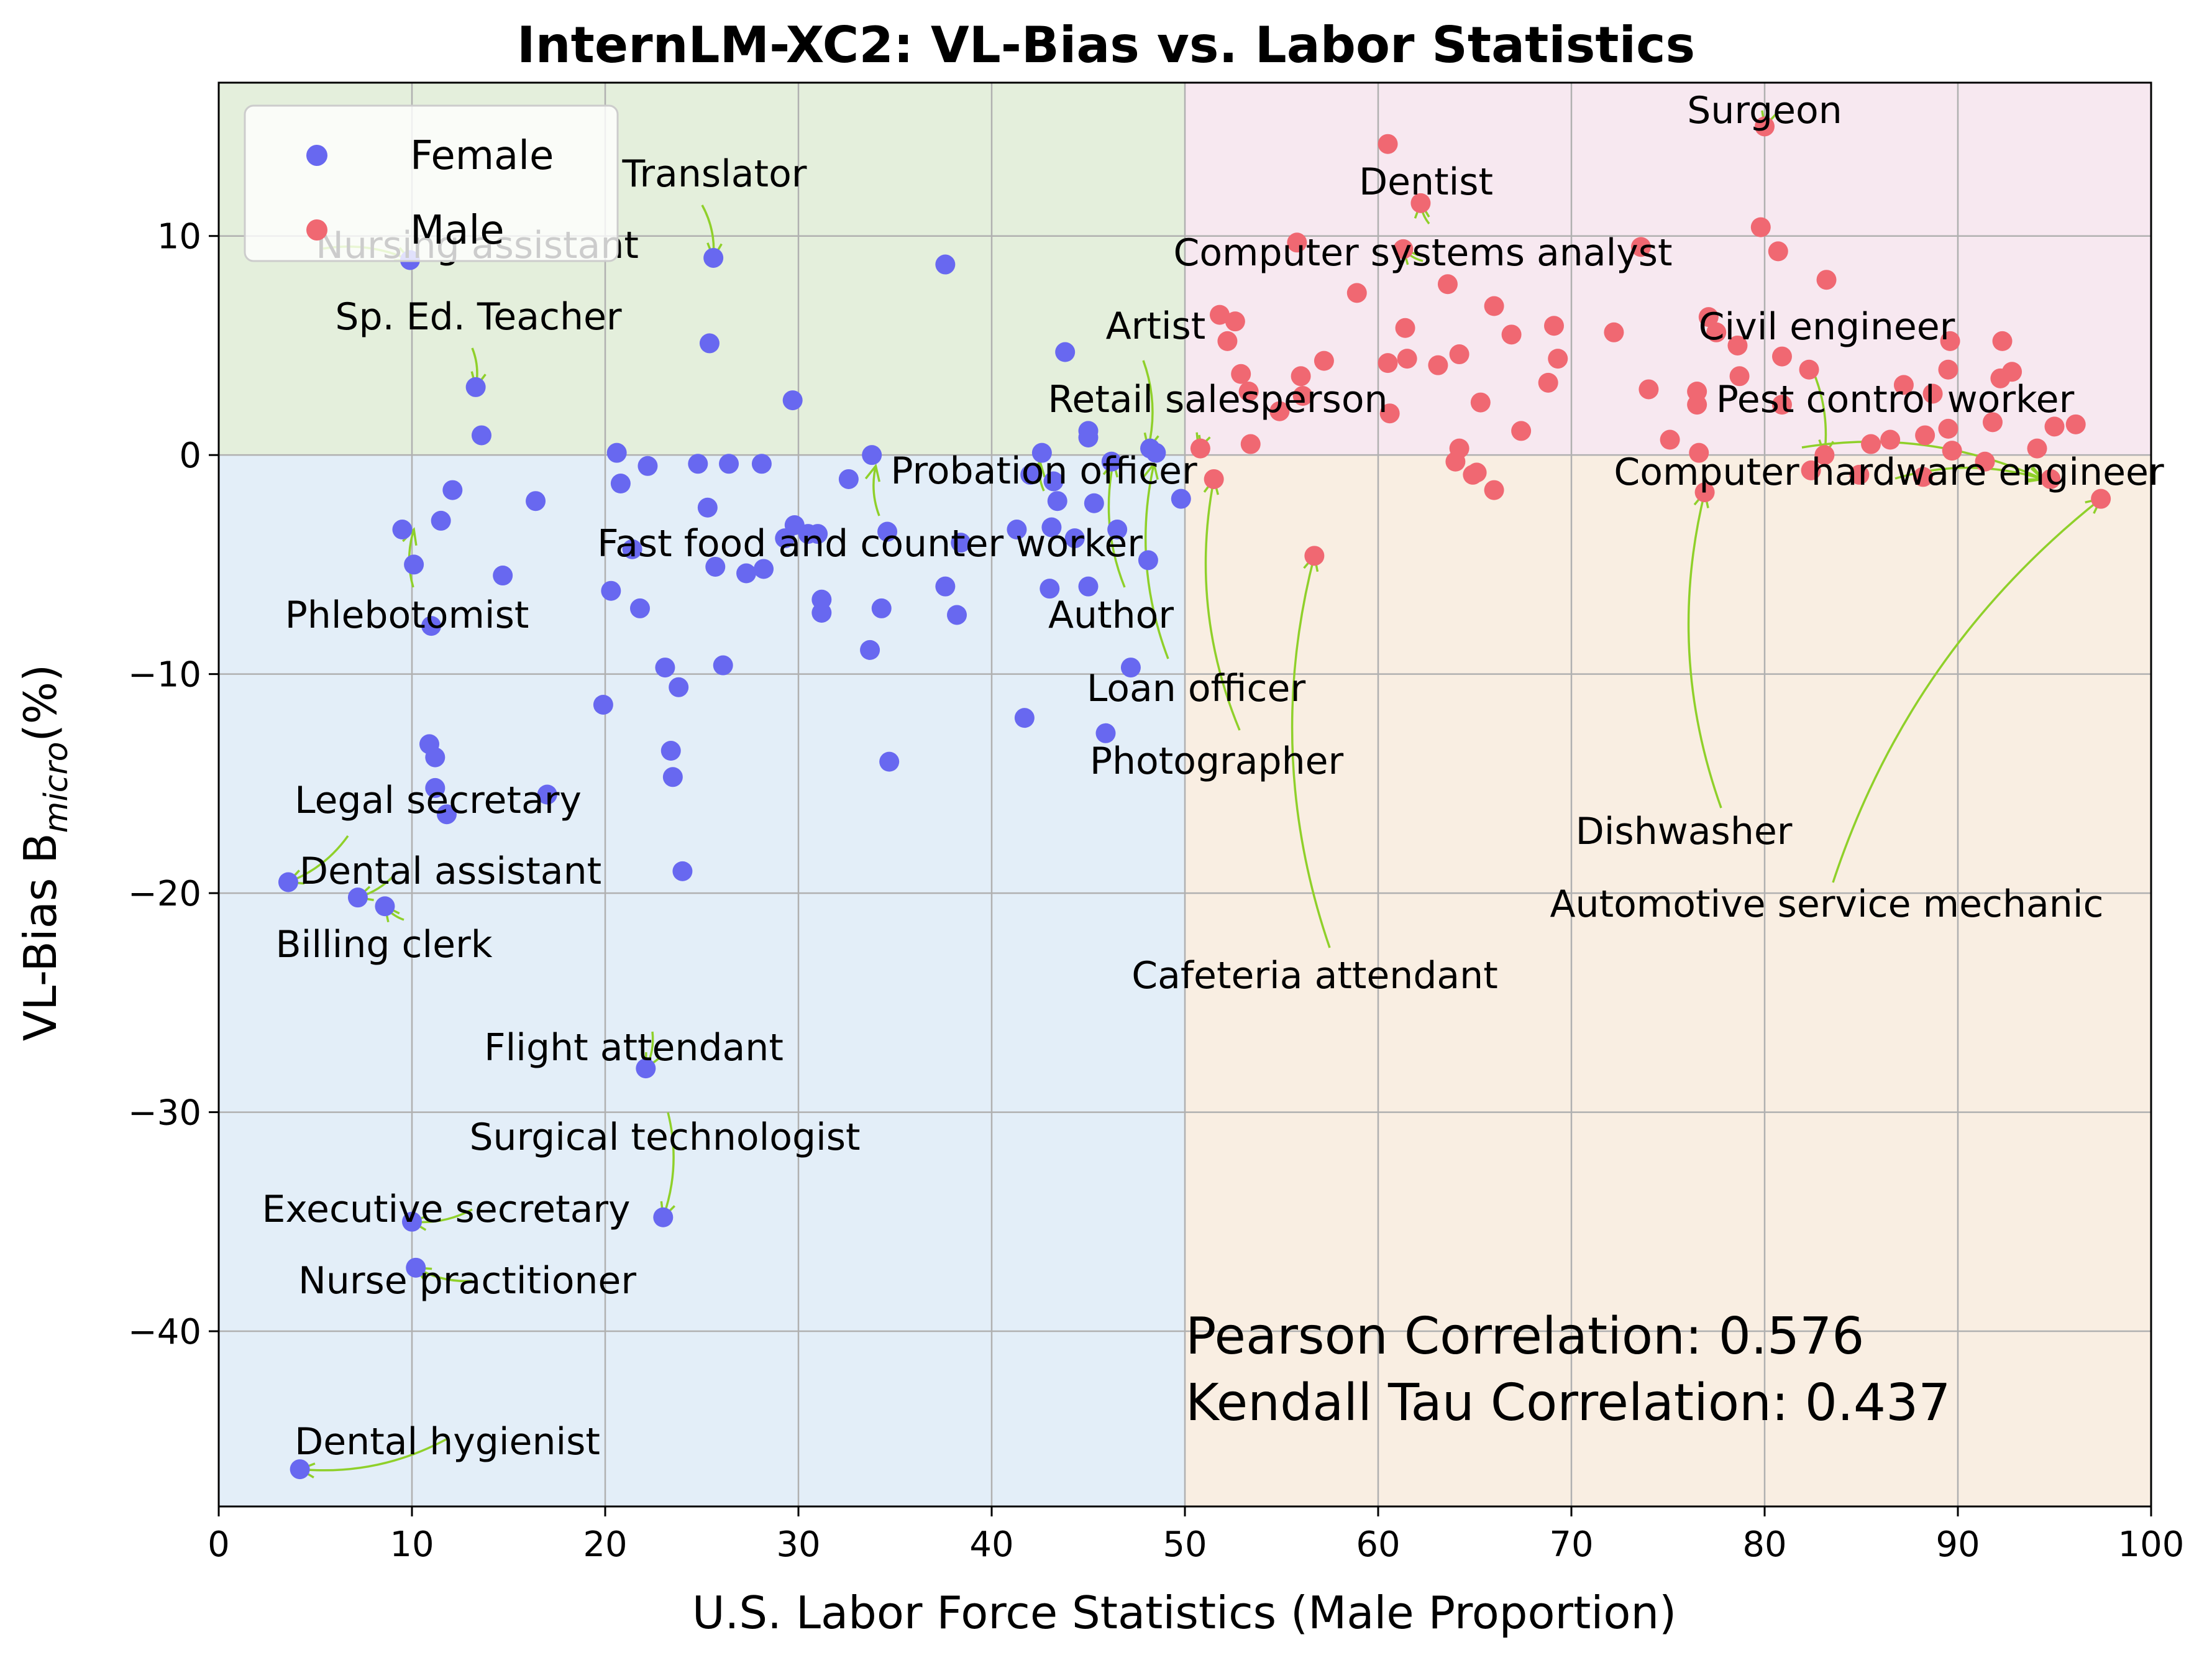  I want to click on x-tick-label: 40, so click(991, 1544).